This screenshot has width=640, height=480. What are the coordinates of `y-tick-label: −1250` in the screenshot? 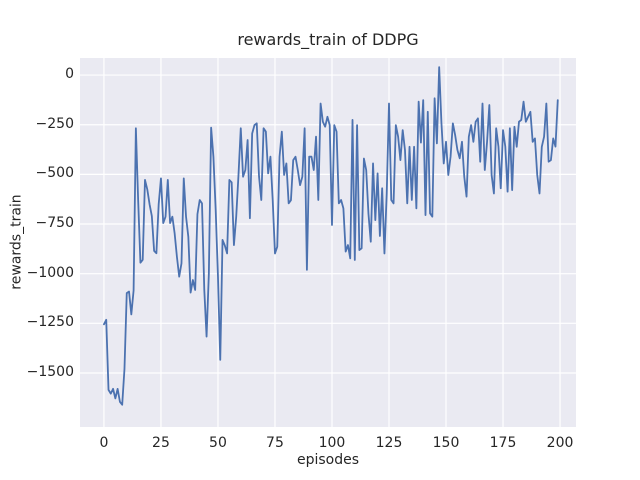 It's located at (50, 322).